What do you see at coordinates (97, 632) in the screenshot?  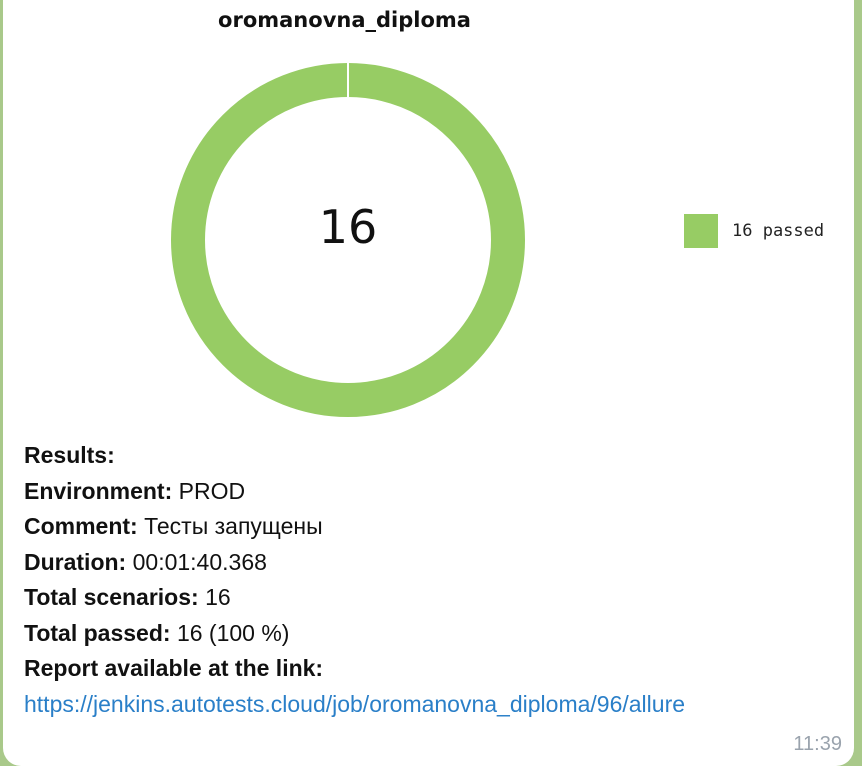 I see `total-passed-label: Total passed:` at bounding box center [97, 632].